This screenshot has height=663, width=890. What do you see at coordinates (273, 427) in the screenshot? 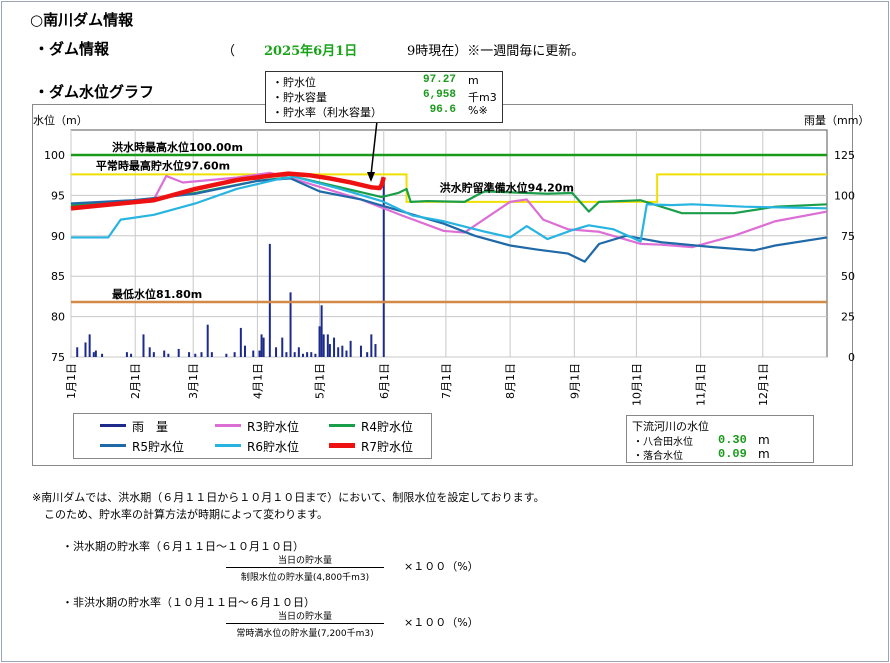
I see `legend-label: R3貯水位` at bounding box center [273, 427].